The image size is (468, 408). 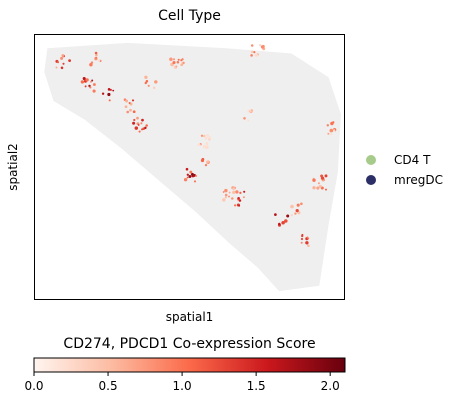 I want to click on legend: CD4 T mregDC, so click(x=404, y=170).